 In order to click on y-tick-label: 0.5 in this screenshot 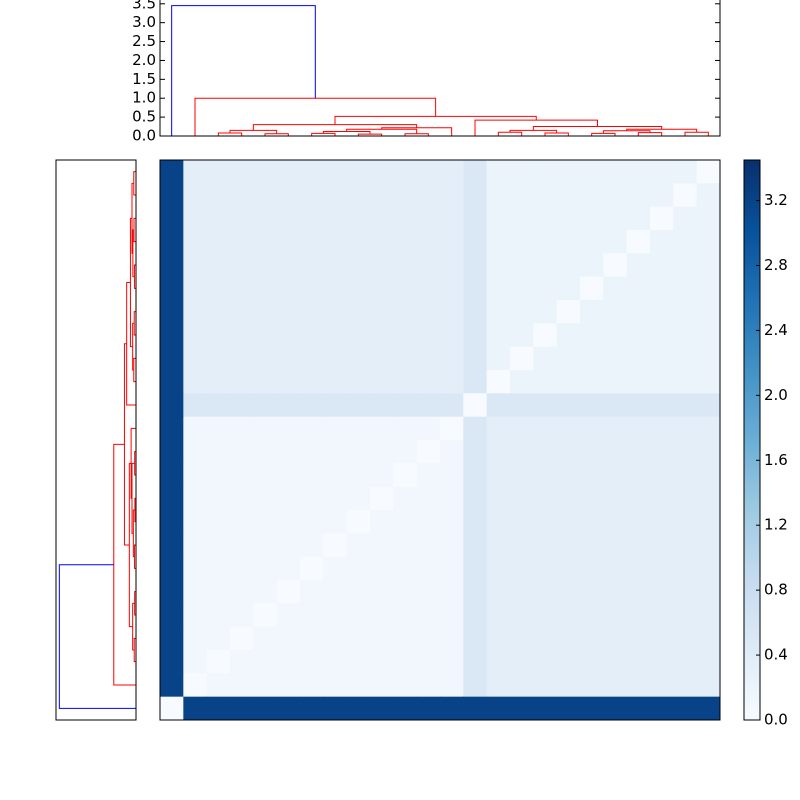, I will do `click(144, 117)`.